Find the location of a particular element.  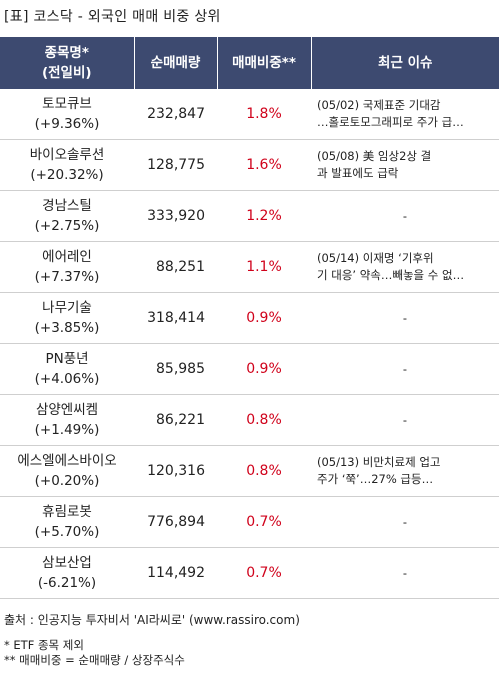

stock-name: 경남스틸 is located at coordinates (67, 206).